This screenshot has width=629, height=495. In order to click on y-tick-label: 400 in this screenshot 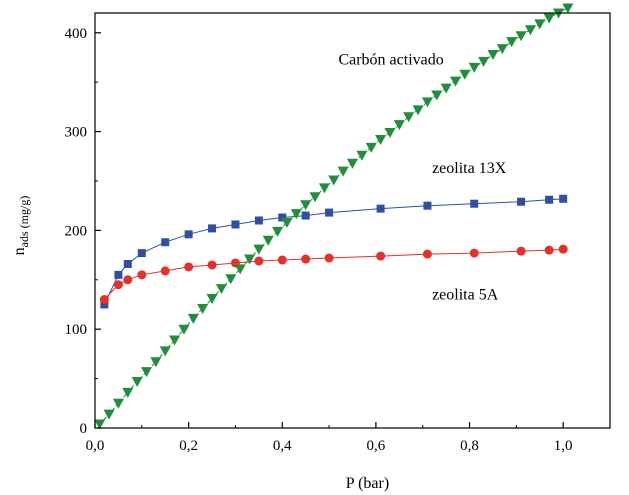, I will do `click(76, 34)`.